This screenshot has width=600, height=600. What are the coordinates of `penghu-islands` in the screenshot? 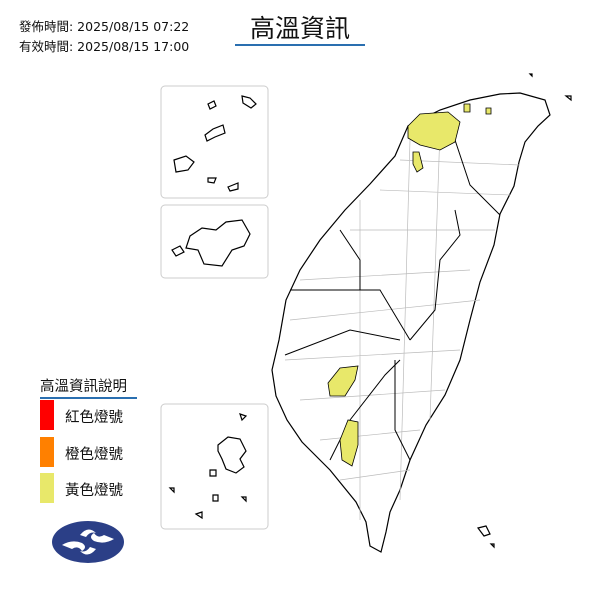 It's located at (208, 466).